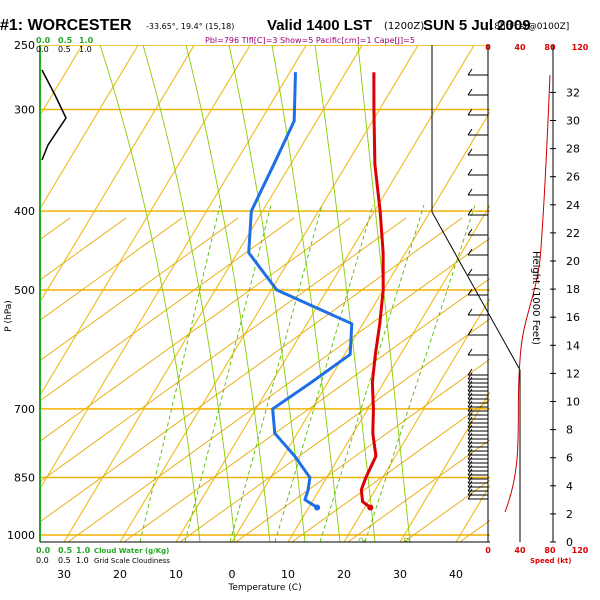 This screenshot has height=600, width=600. Describe the element at coordinates (573, 345) in the screenshot. I see `height-label-14: 14` at that location.